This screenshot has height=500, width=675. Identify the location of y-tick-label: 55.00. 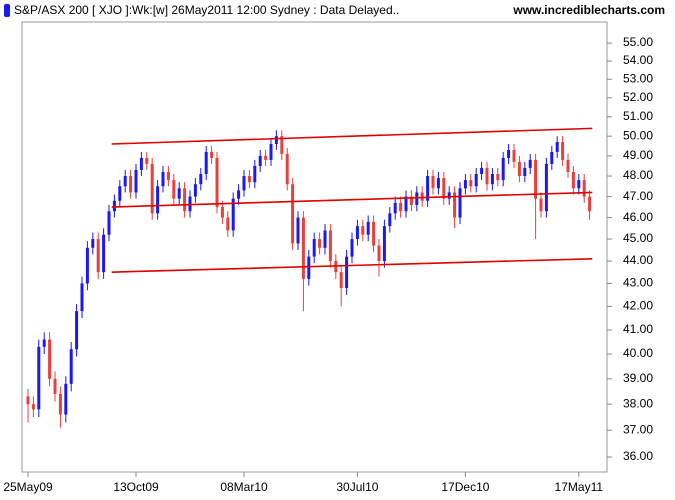
(638, 42).